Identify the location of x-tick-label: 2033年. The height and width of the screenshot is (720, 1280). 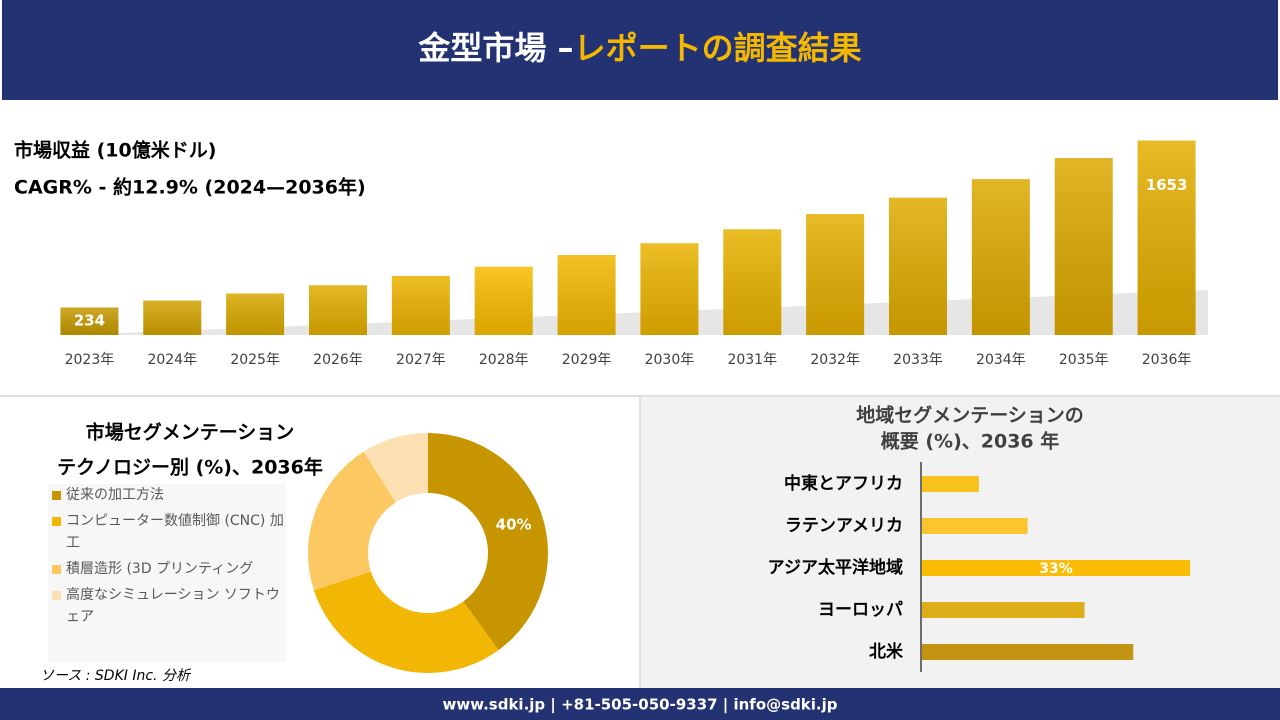
(918, 360).